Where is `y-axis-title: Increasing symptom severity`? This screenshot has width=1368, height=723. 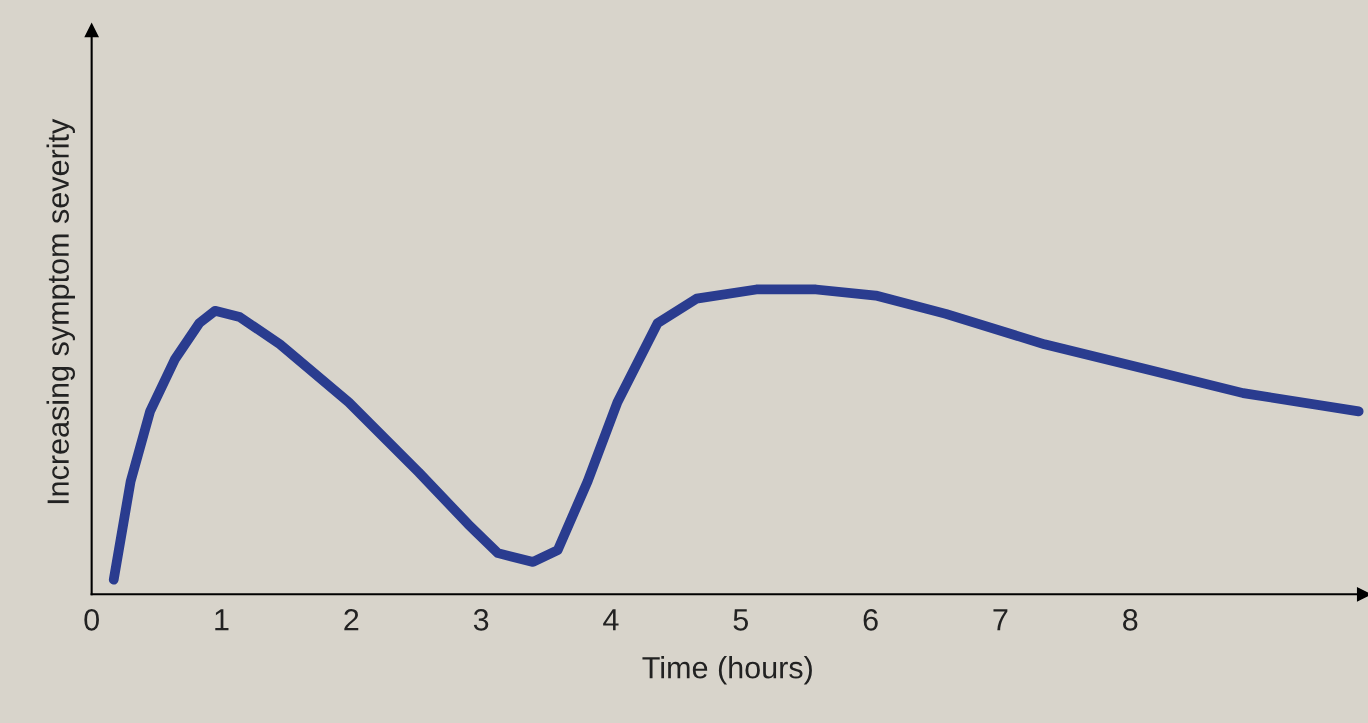
y-axis-title: Increasing symptom severity is located at coordinates (60, 311).